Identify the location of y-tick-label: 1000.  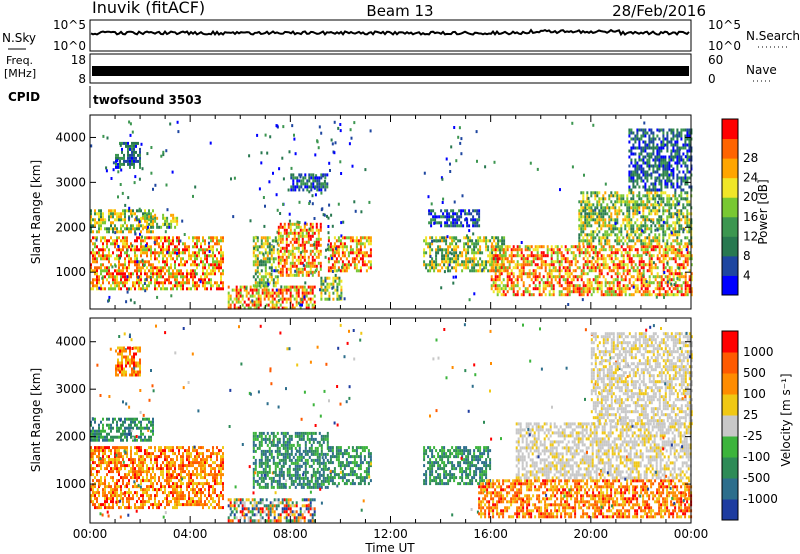
(70, 272).